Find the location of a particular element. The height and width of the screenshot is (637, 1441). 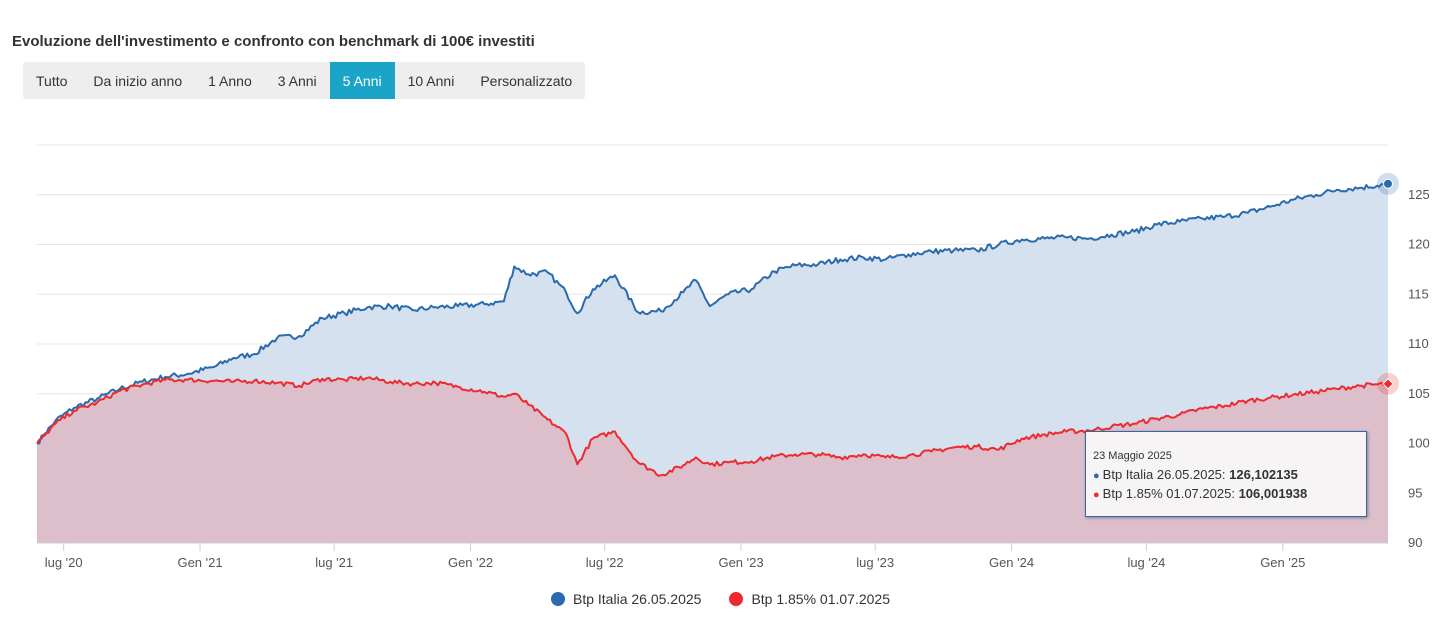

legend-item-series1: Btp Italia 26.05.2025 is located at coordinates (626, 599).